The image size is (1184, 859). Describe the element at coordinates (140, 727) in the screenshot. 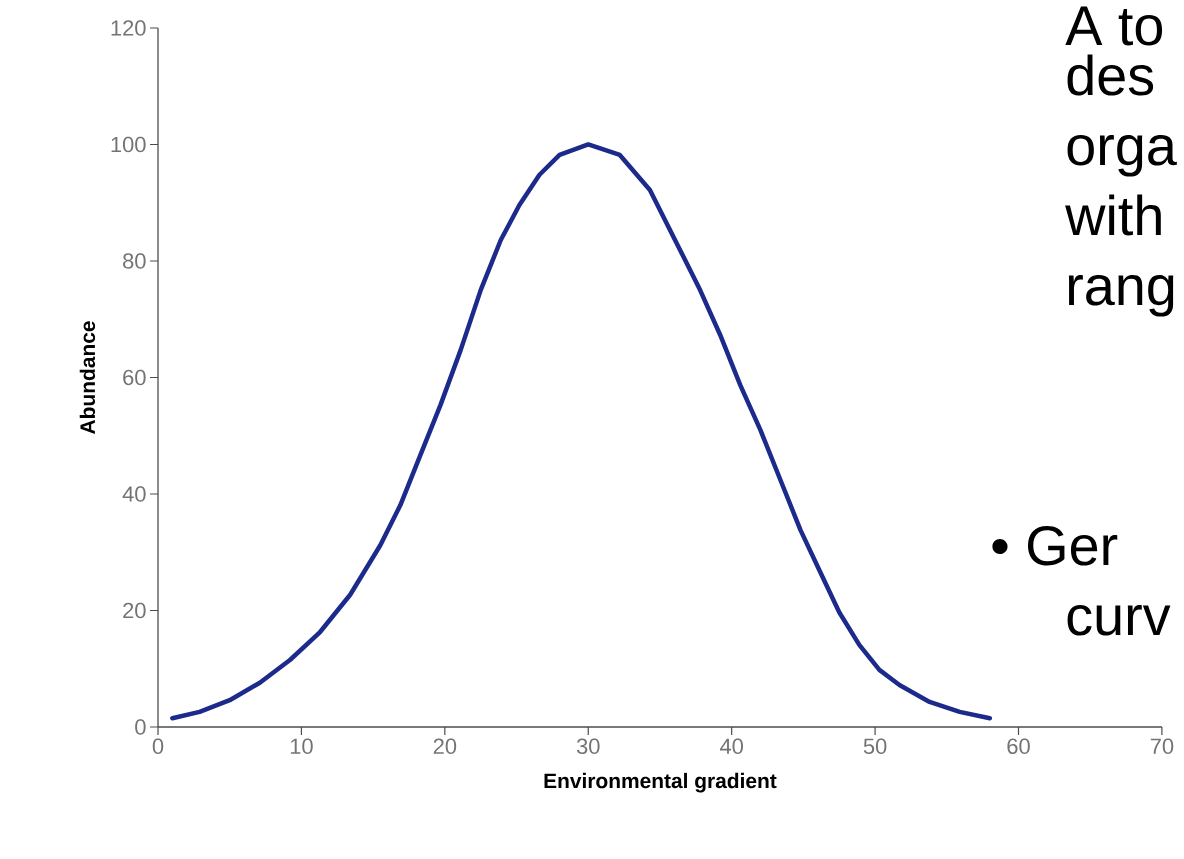

I see `y-tick-label: 0` at that location.